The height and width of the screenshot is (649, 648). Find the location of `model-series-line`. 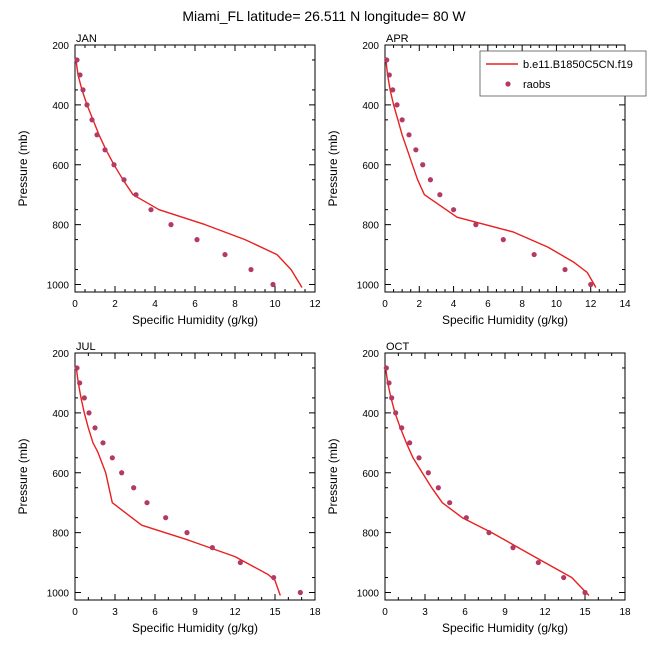

model-series-line is located at coordinates (487, 481).